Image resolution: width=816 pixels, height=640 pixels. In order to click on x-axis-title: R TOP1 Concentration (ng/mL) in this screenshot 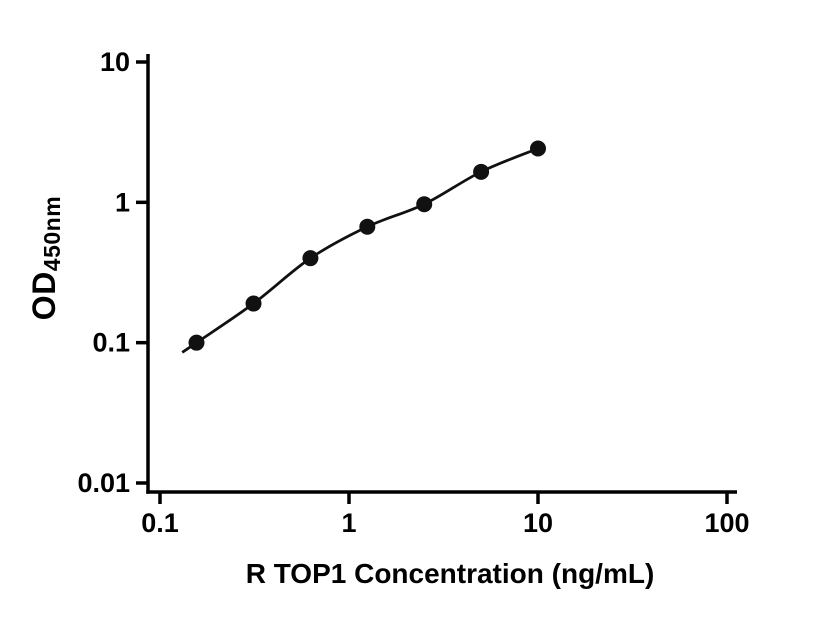, I will do `click(450, 573)`.